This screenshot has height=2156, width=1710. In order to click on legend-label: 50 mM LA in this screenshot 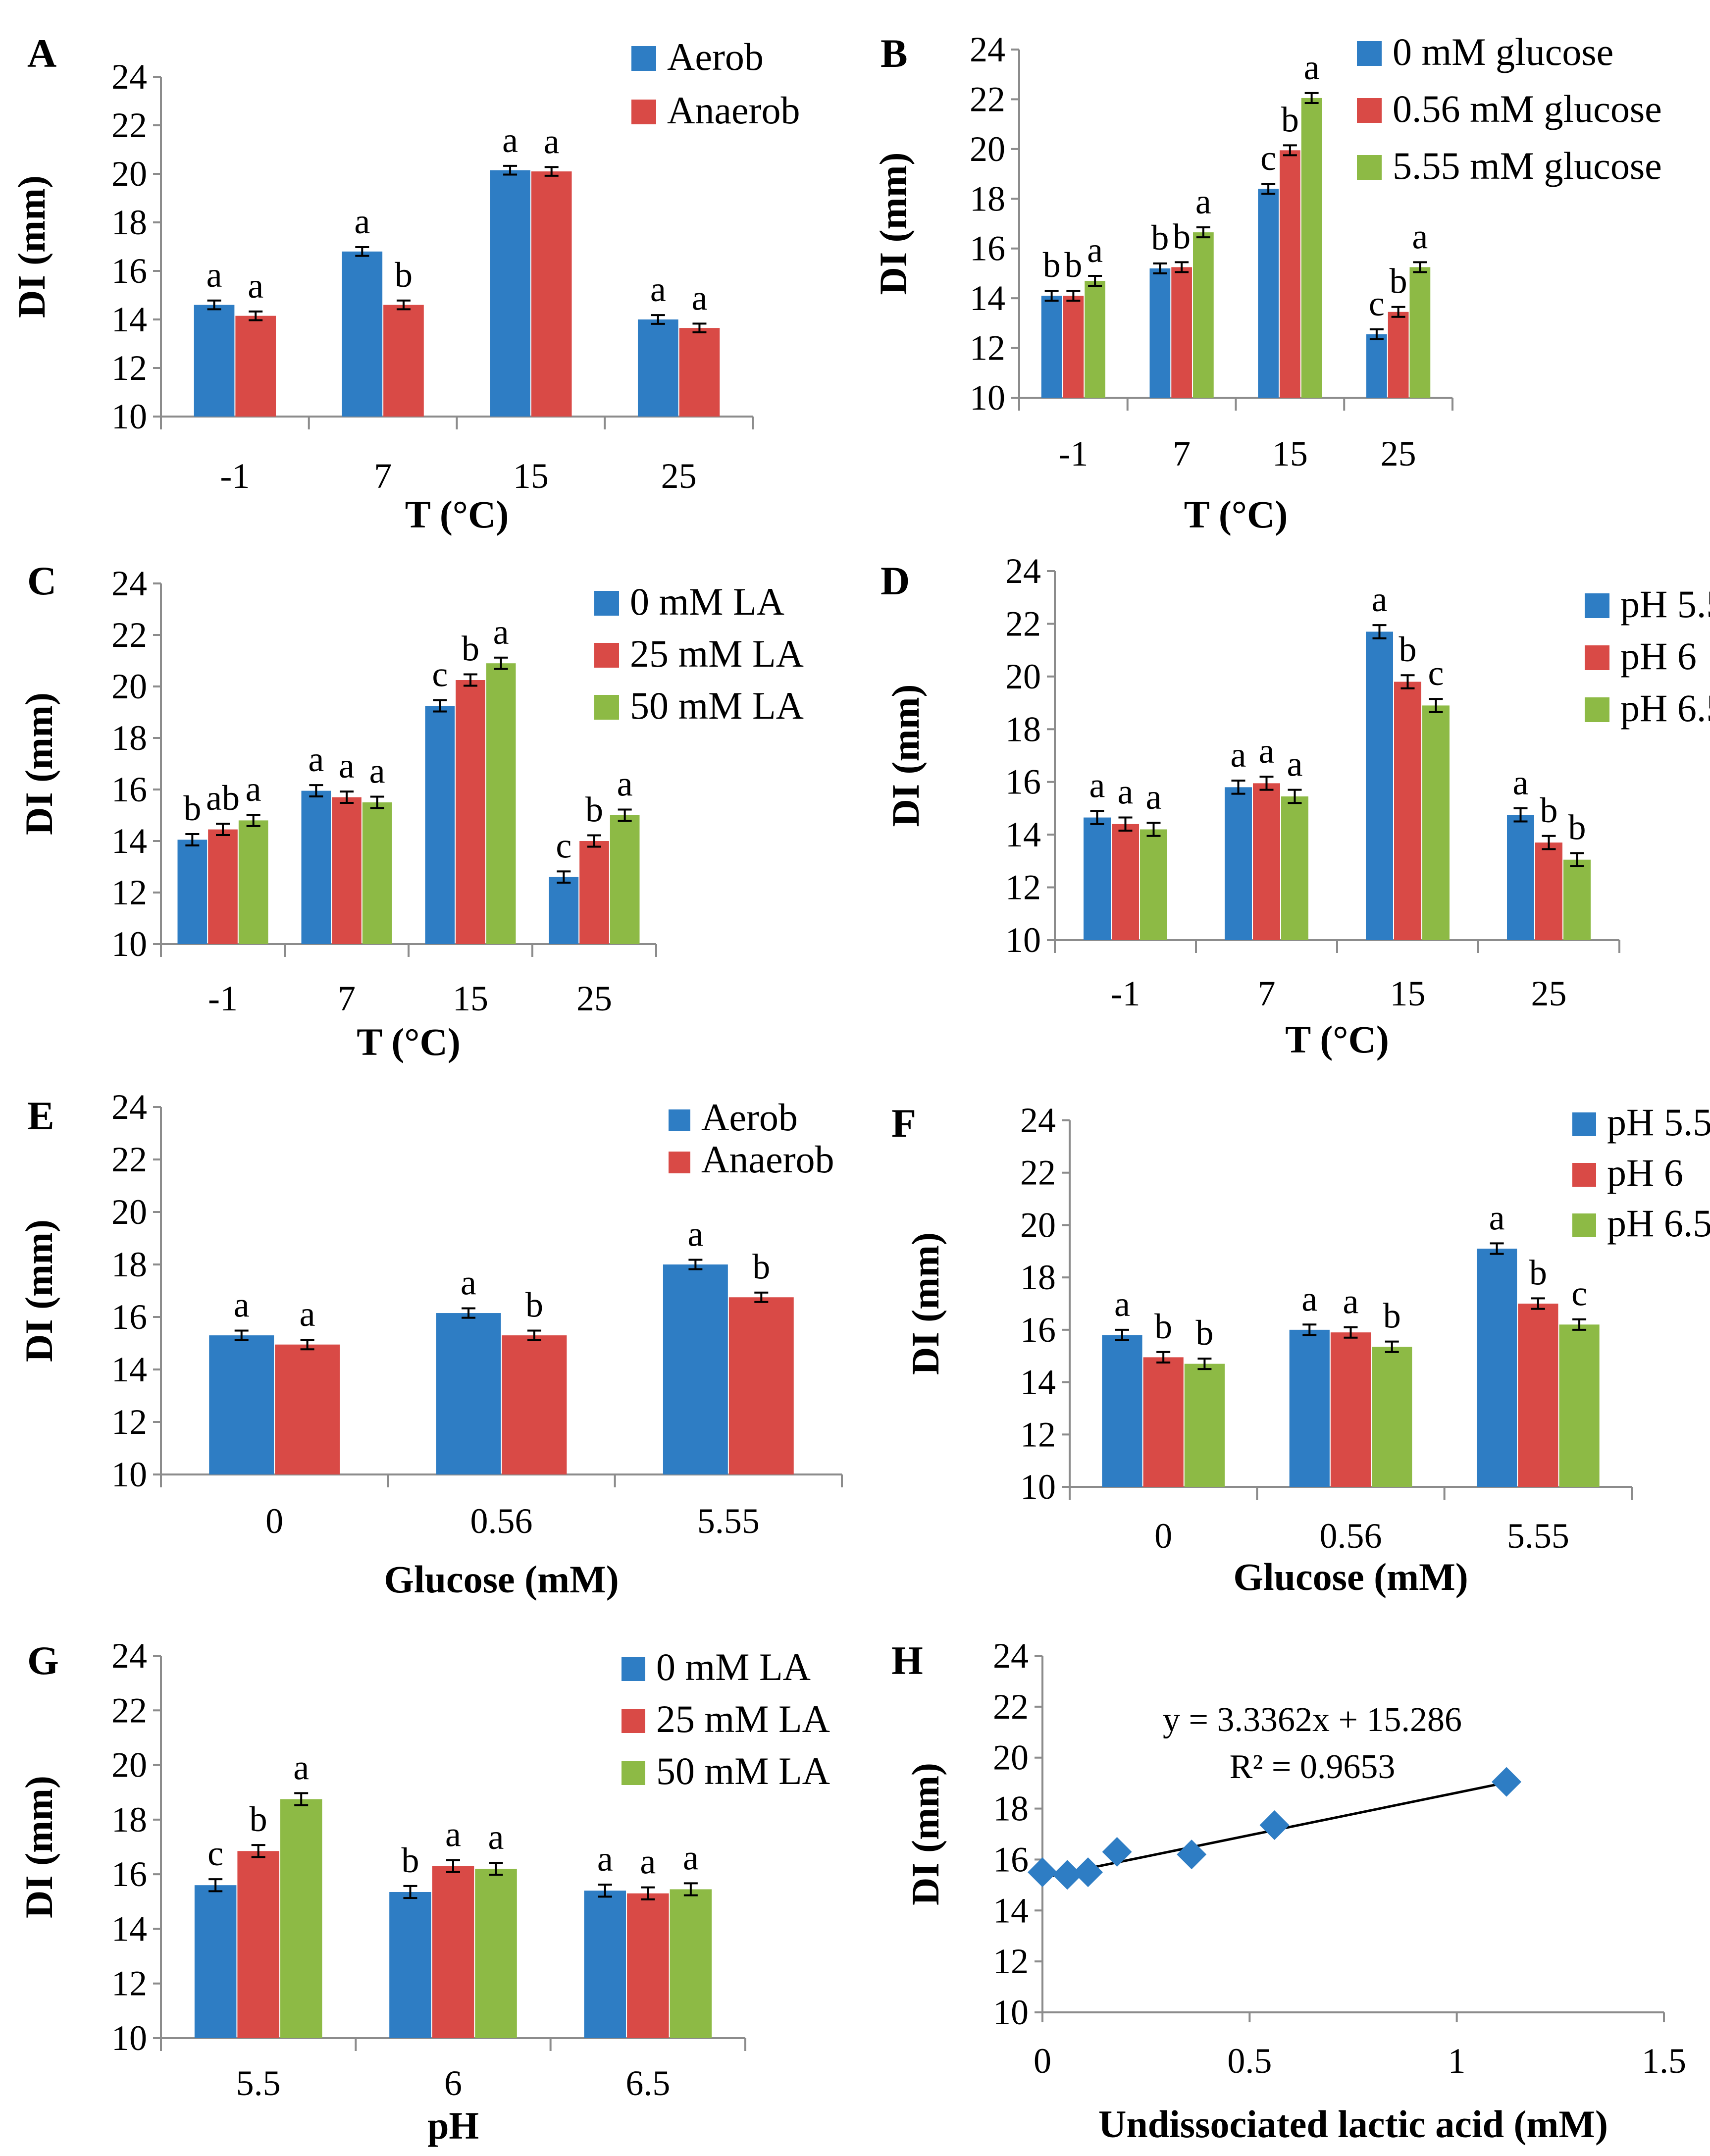, I will do `click(717, 705)`.